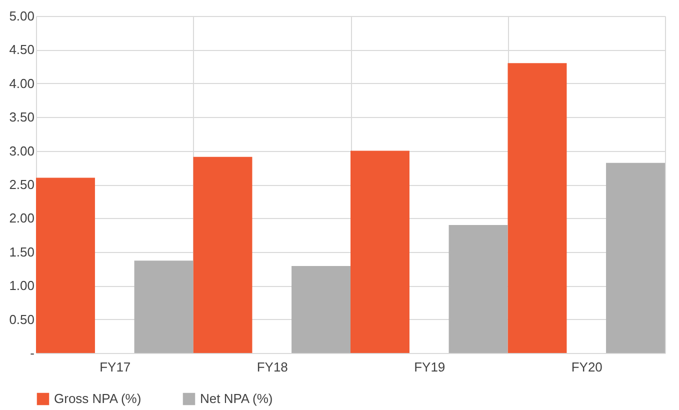 The height and width of the screenshot is (410, 679). Describe the element at coordinates (32, 353) in the screenshot. I see `y-tick-label: -` at that location.